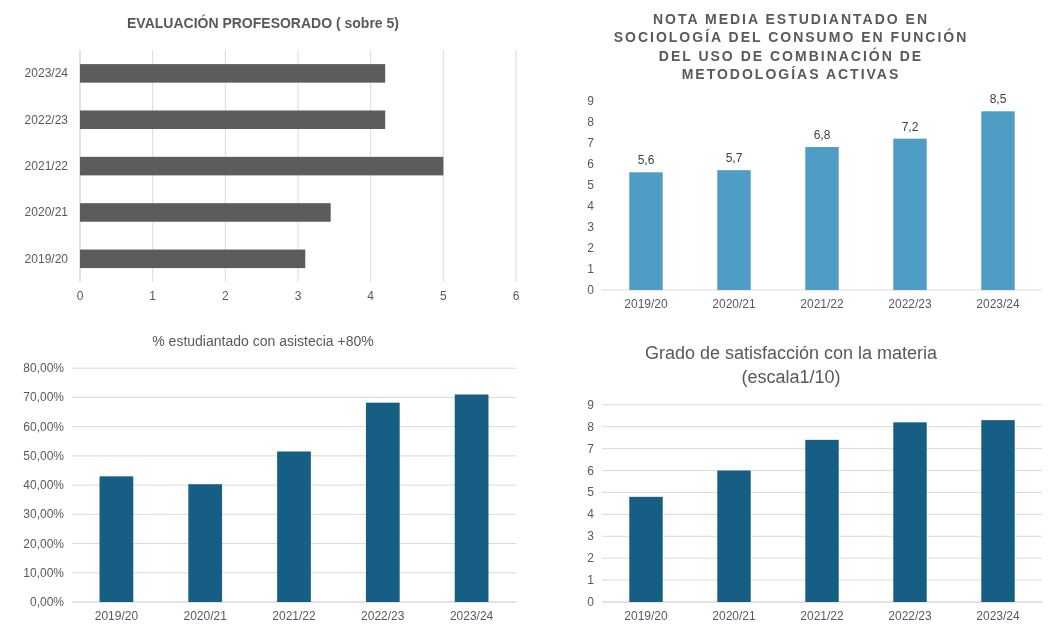  I want to click on x-tick-label: 6, so click(516, 296).